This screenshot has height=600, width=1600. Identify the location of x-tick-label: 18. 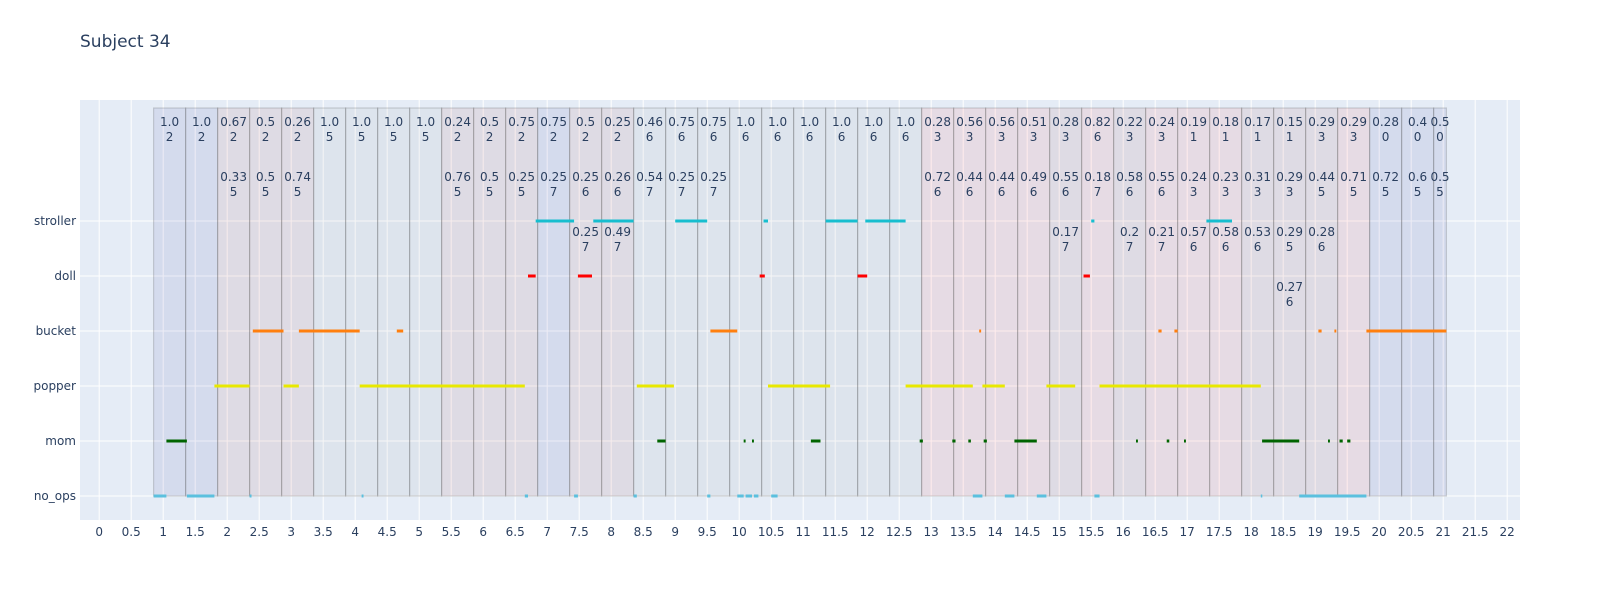
(1251, 532).